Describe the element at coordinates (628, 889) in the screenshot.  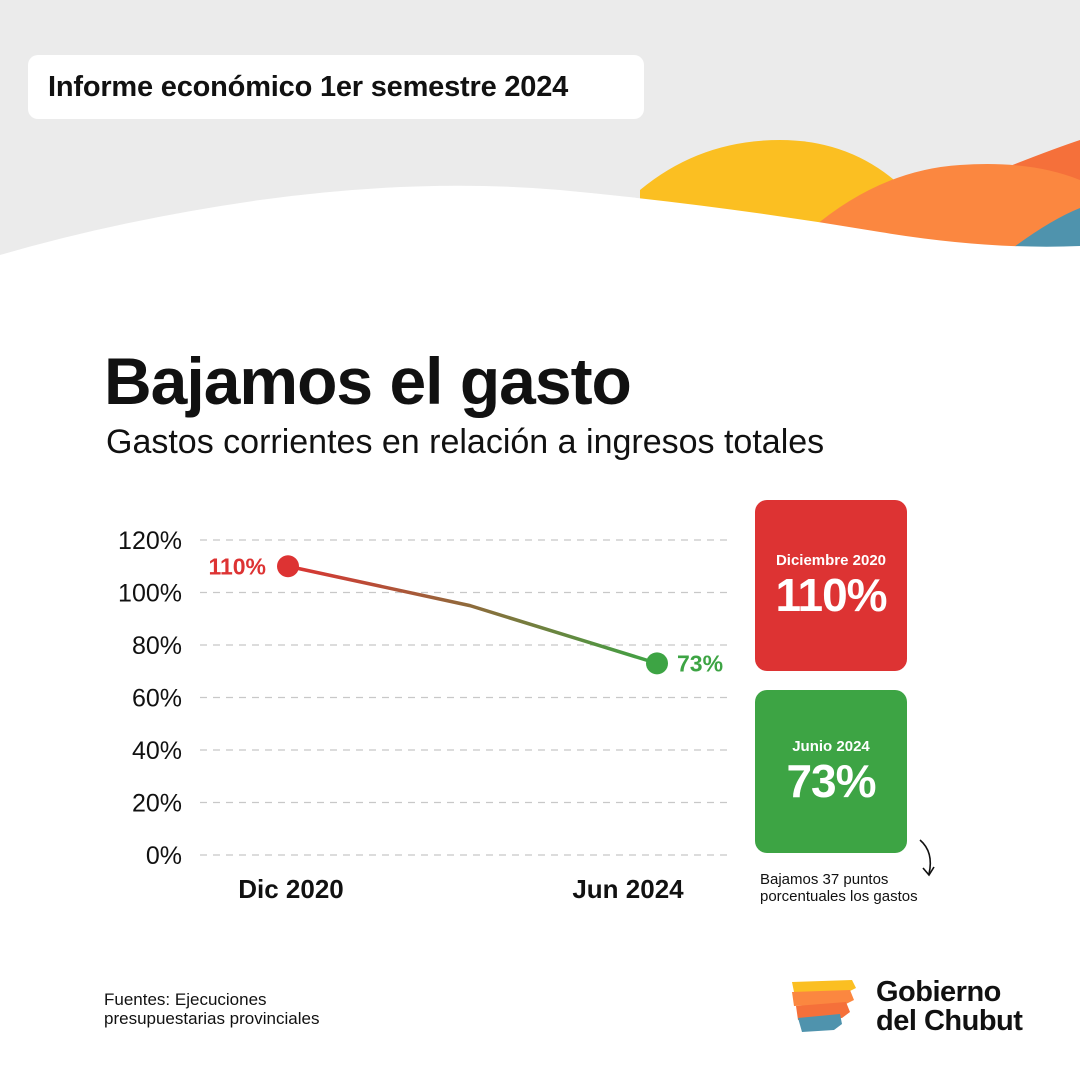
I see `x-tick-label: Jun 2024` at that location.